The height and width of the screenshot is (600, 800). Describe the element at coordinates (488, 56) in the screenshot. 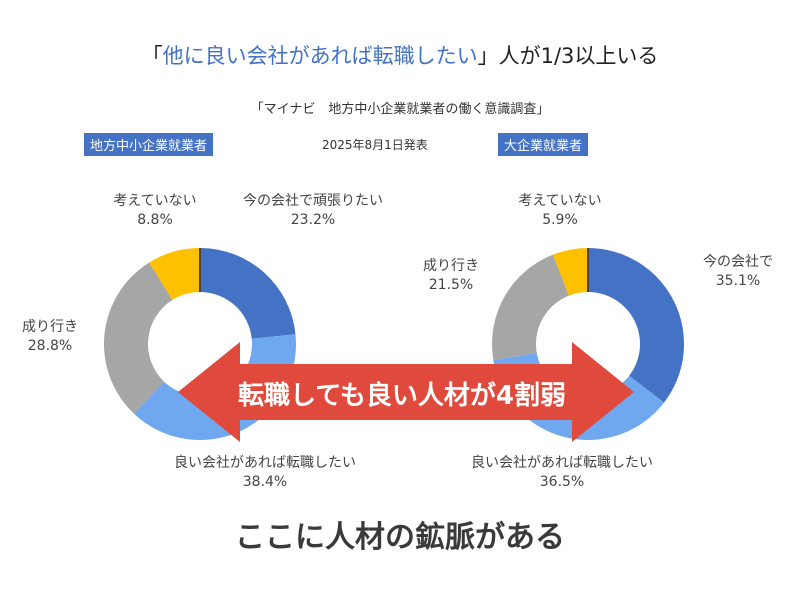

I see `headline-close-bracket: 」` at that location.